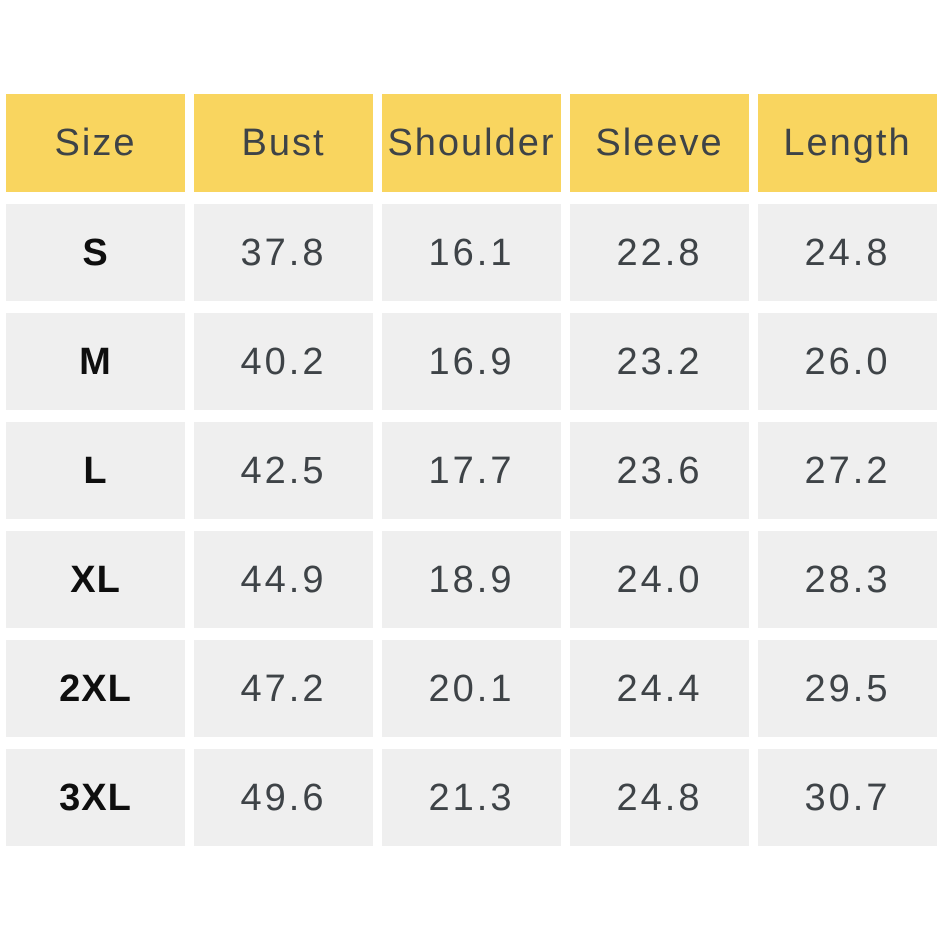 The height and width of the screenshot is (943, 943). What do you see at coordinates (471, 797) in the screenshot?
I see `shoulder-value-3xl: 21.3` at bounding box center [471, 797].